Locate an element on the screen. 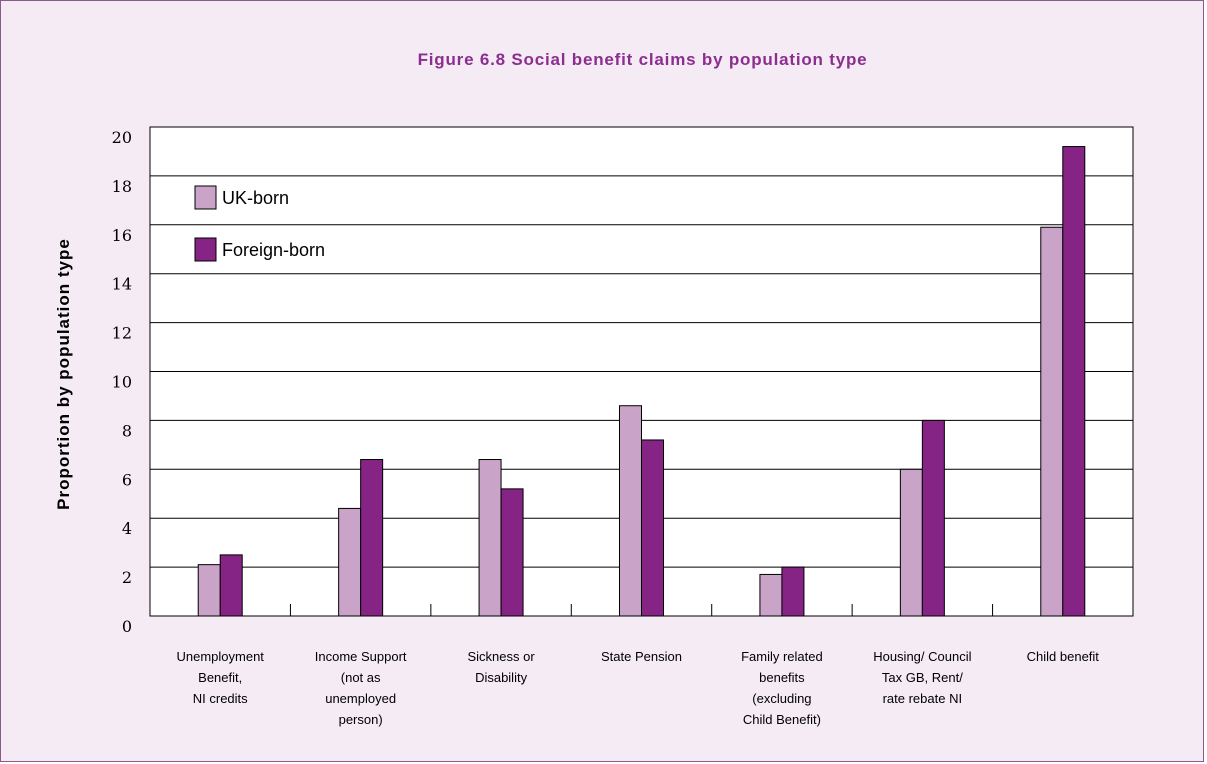 The height and width of the screenshot is (764, 1207). y-tick-label: 10 is located at coordinates (122, 382).